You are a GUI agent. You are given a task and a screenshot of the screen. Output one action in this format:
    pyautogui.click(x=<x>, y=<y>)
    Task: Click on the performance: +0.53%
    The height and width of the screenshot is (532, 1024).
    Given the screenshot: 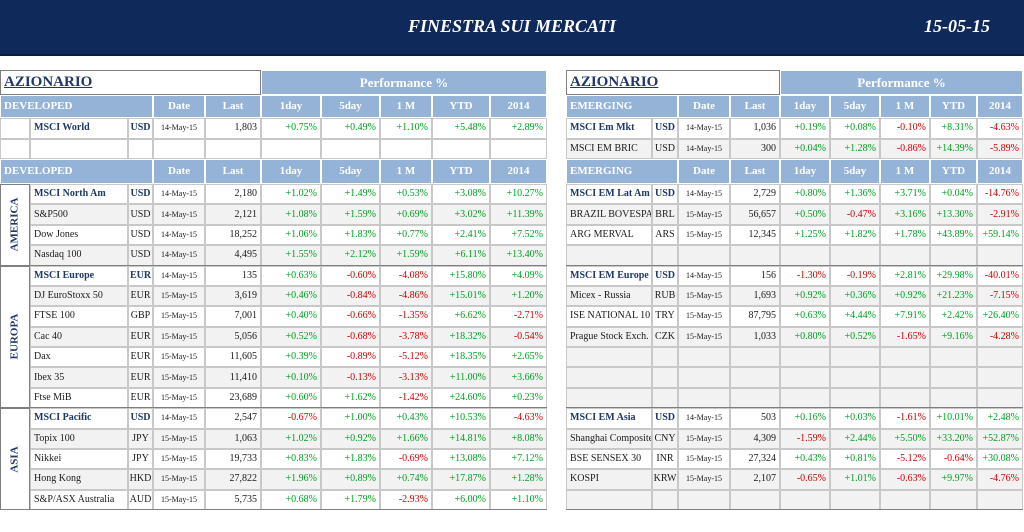 What is the action you would take?
    pyautogui.click(x=406, y=194)
    